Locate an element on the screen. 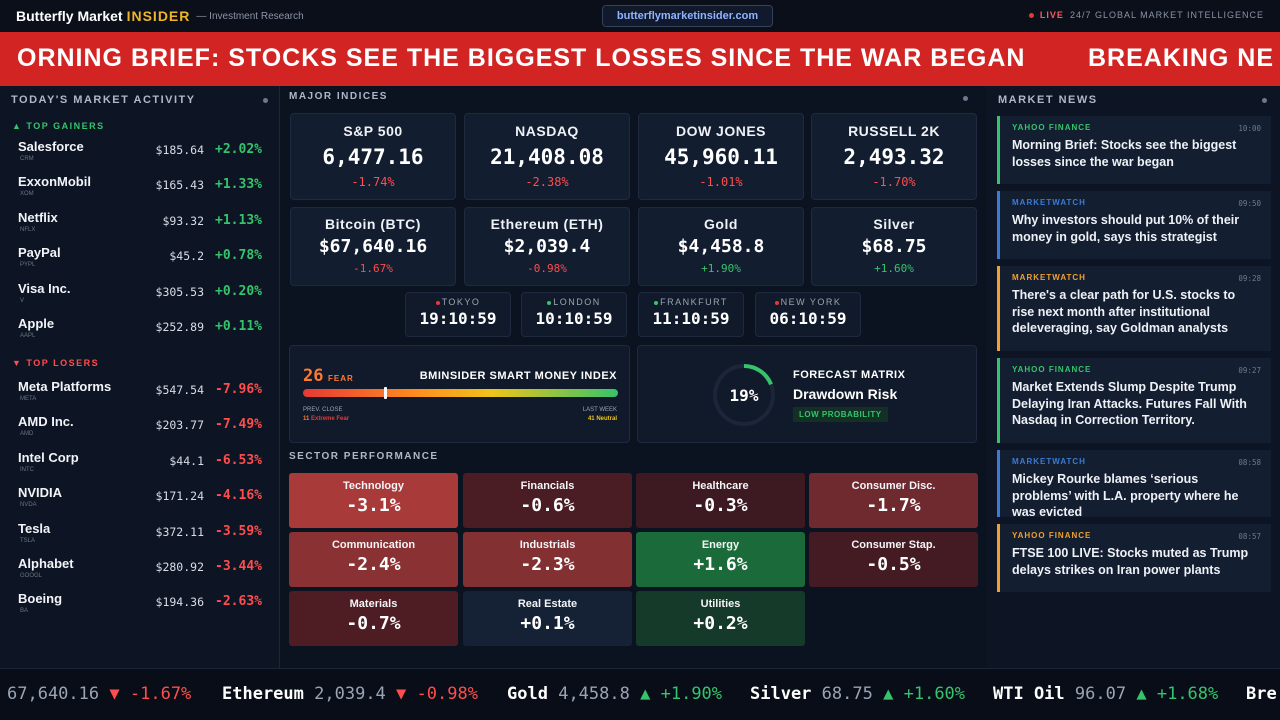 This screenshot has height=720, width=1280. index-change: -1.70% is located at coordinates (894, 182).